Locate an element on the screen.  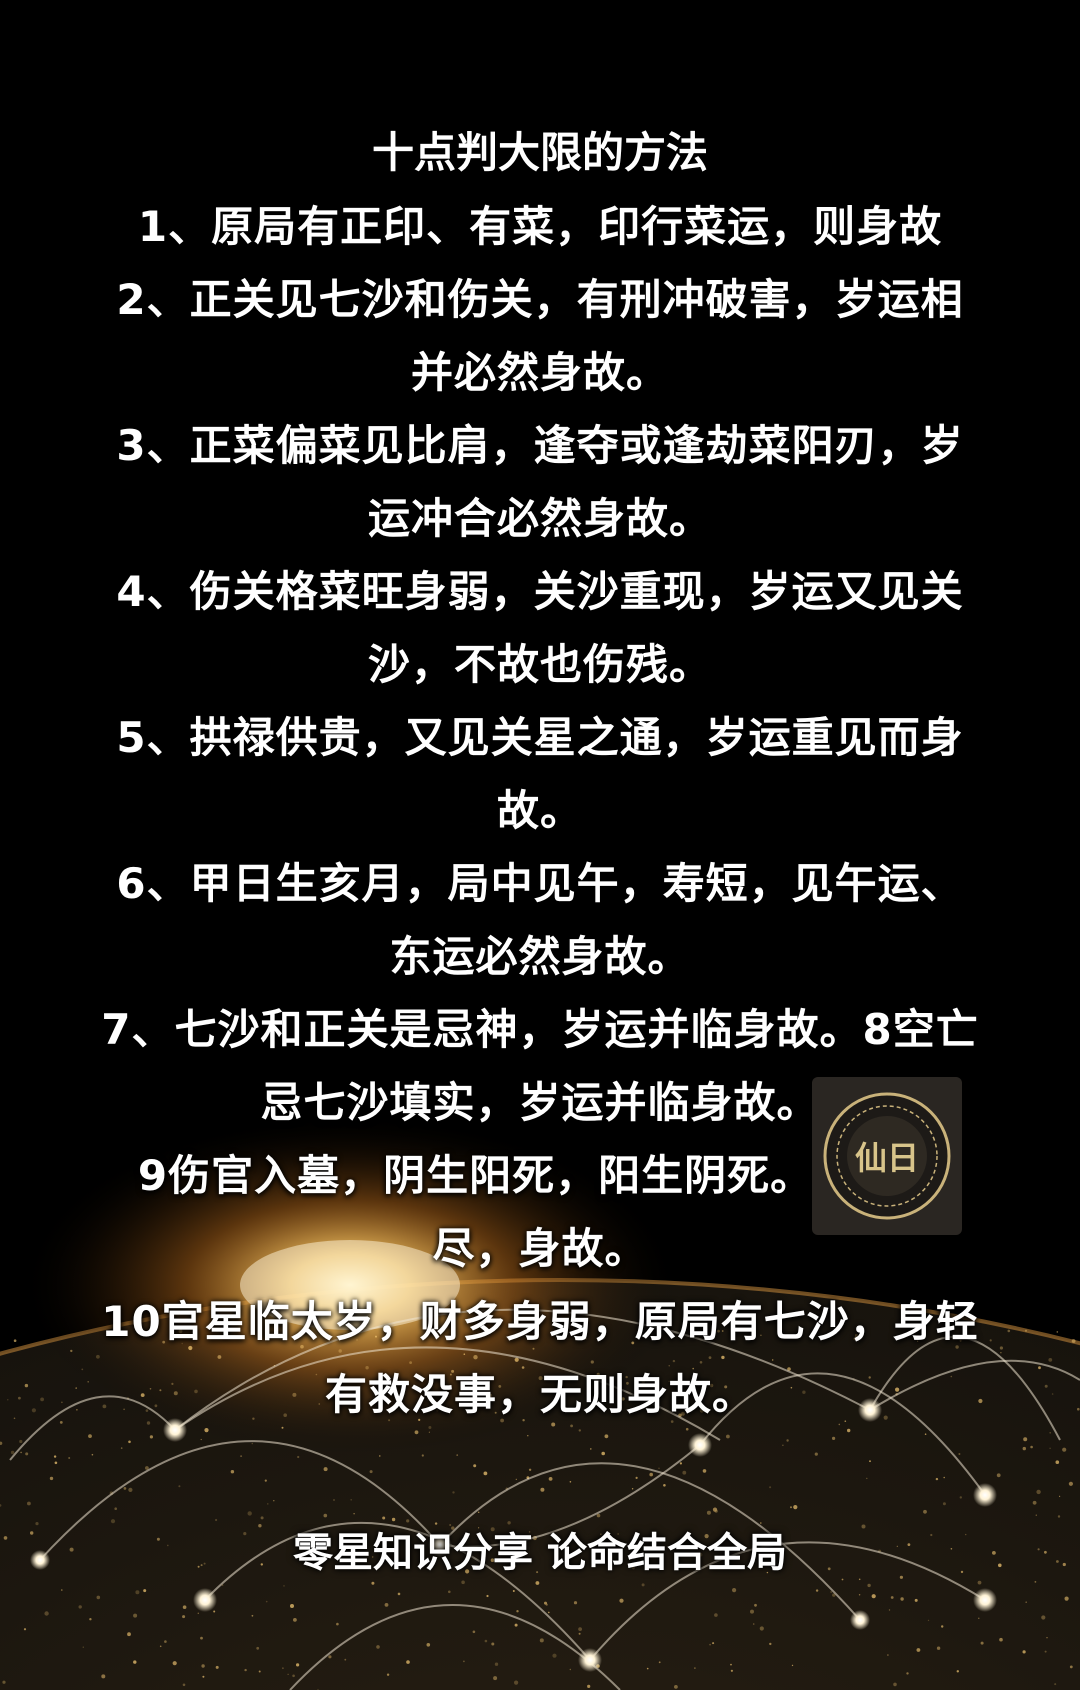
rule-item-3: 3、正菜偏菜见比肩，逢夺或逢劫菜阳刃，岁运冲合必然身故。 is located at coordinates (540, 482).